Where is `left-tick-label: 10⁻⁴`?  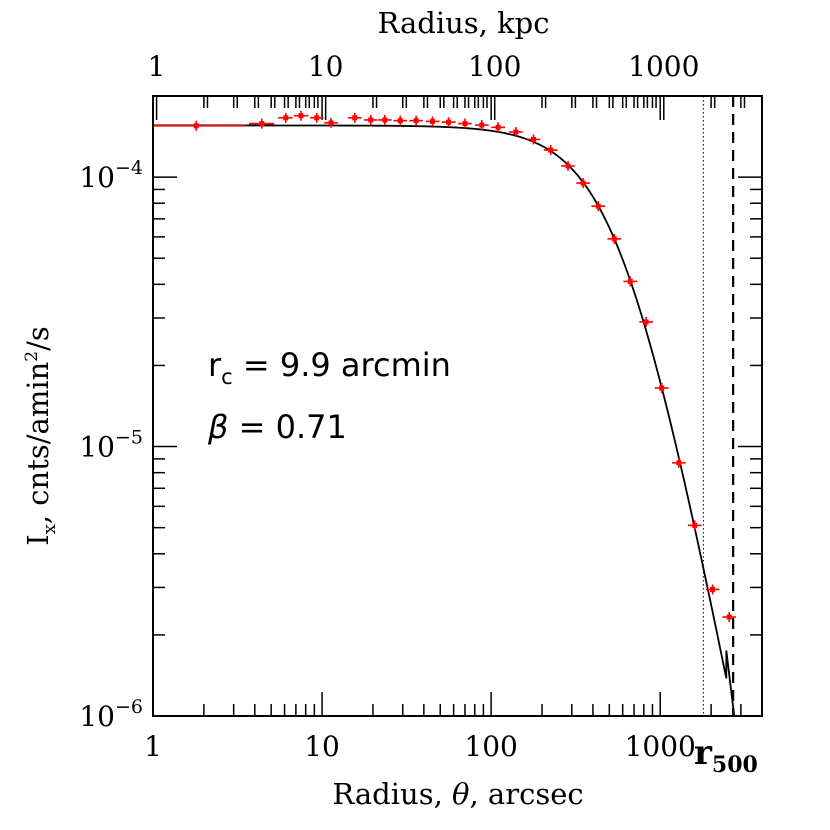
left-tick-label: 10⁻⁴ is located at coordinates (111, 175).